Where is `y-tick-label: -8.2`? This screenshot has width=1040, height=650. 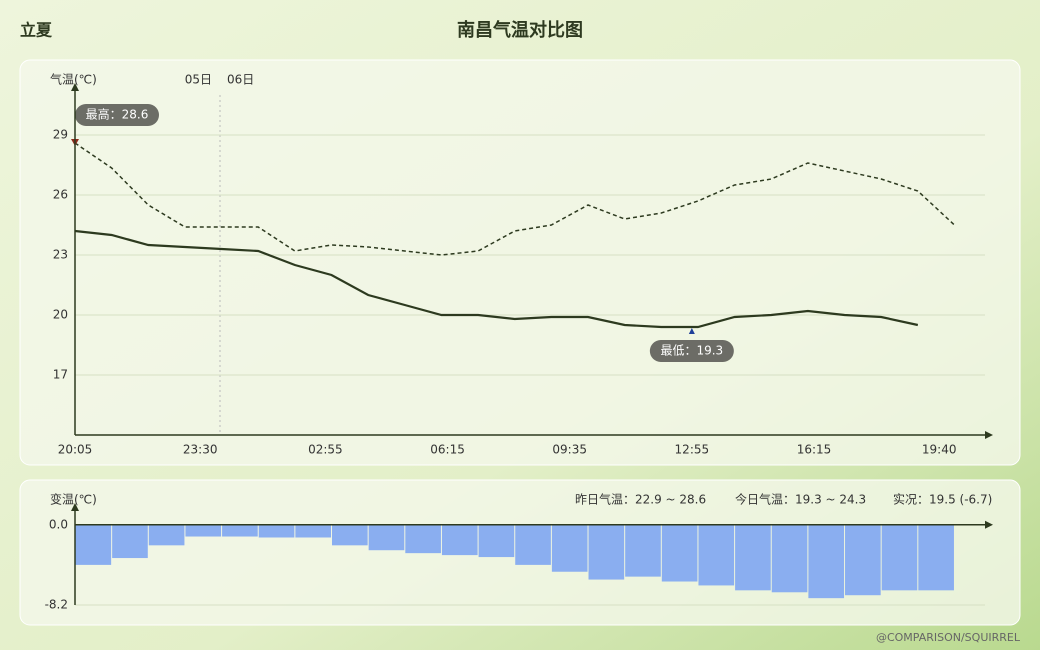 y-tick-label: -8.2 is located at coordinates (56, 605).